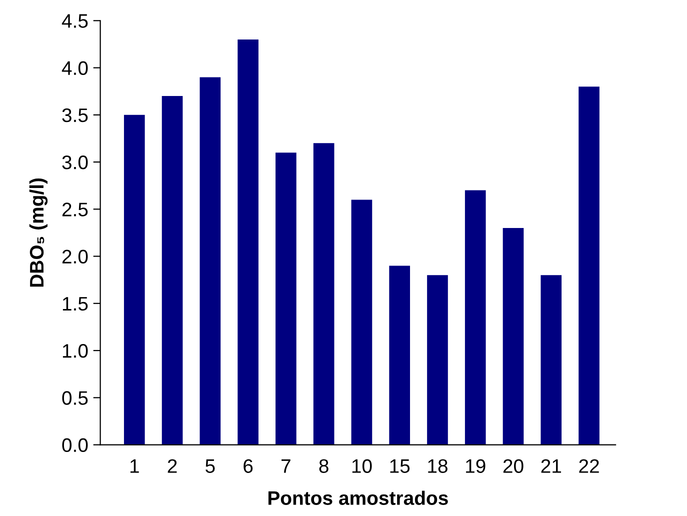 This screenshot has width=687, height=516. Describe the element at coordinates (513, 466) in the screenshot. I see `x-tick-label: 20` at that location.